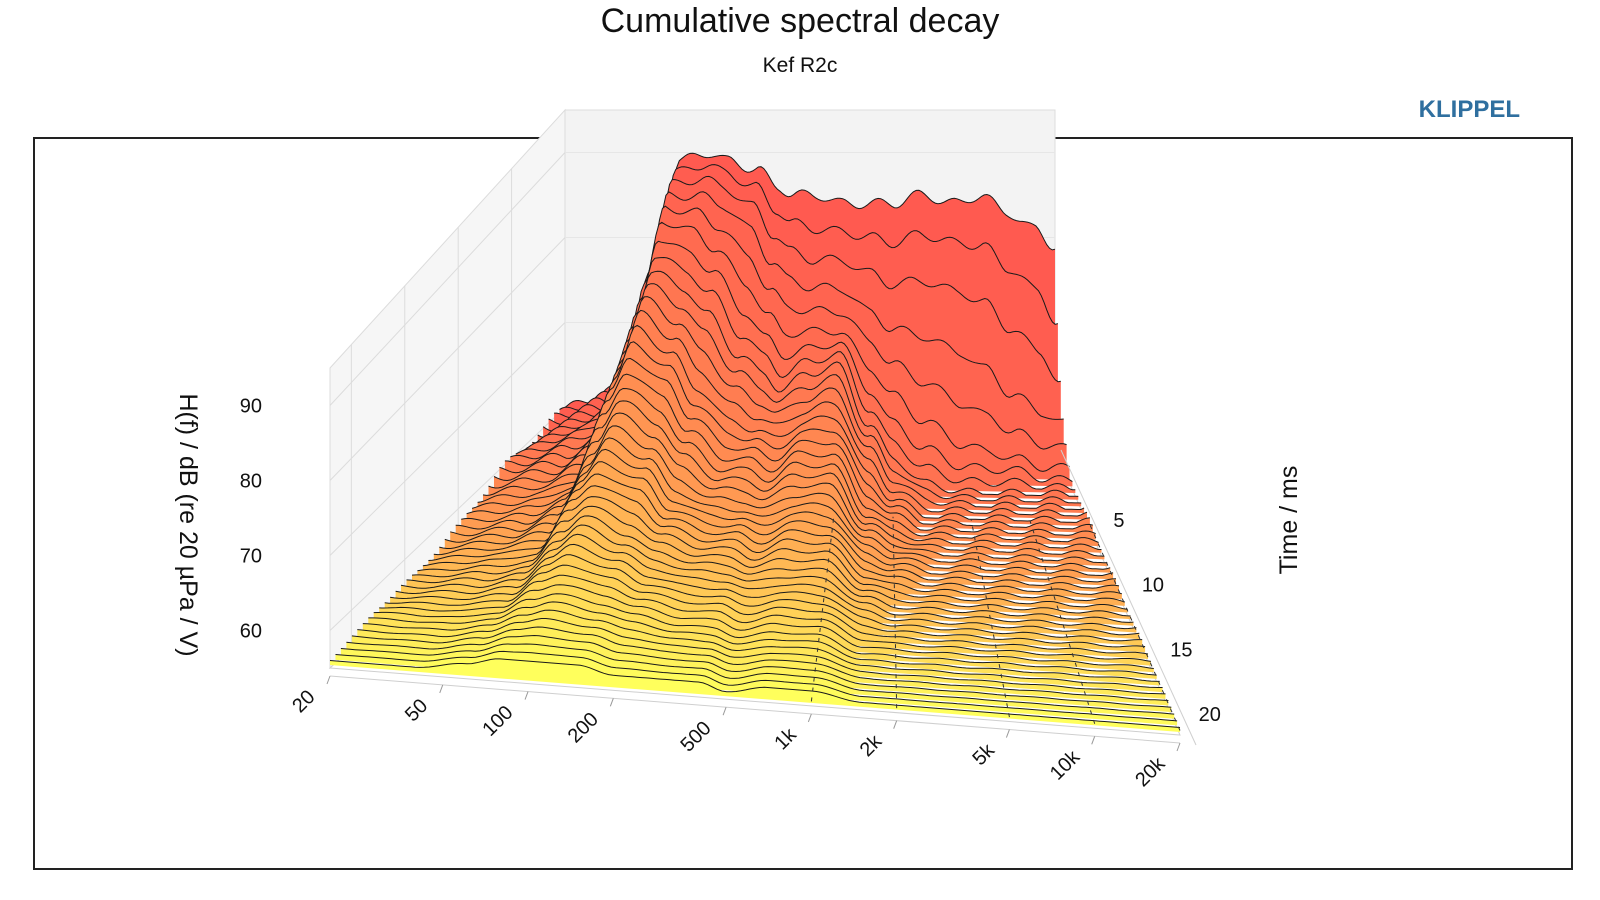  Describe the element at coordinates (188, 524) in the screenshot. I see `level-axis-label: H(f) / dB (re 20 µPa / V)` at that location.